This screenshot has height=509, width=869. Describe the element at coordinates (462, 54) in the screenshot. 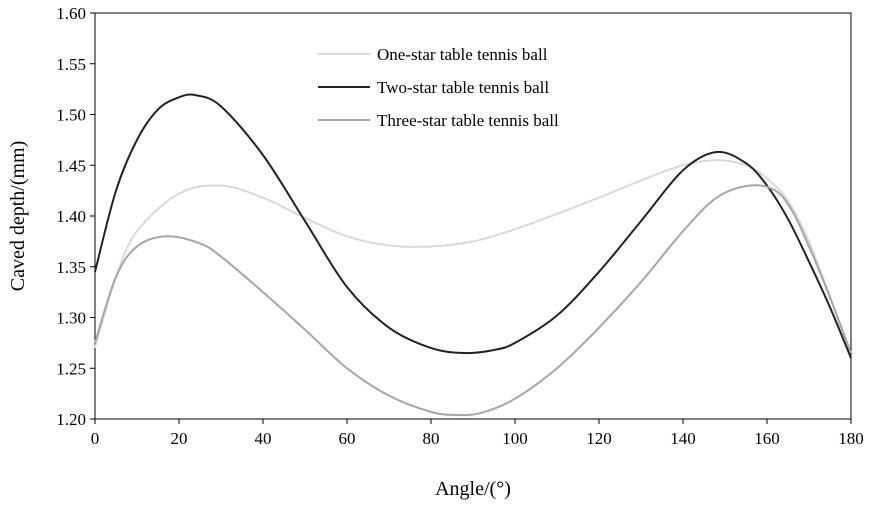

I see `legend-label: One-star table tennis ball` at that location.